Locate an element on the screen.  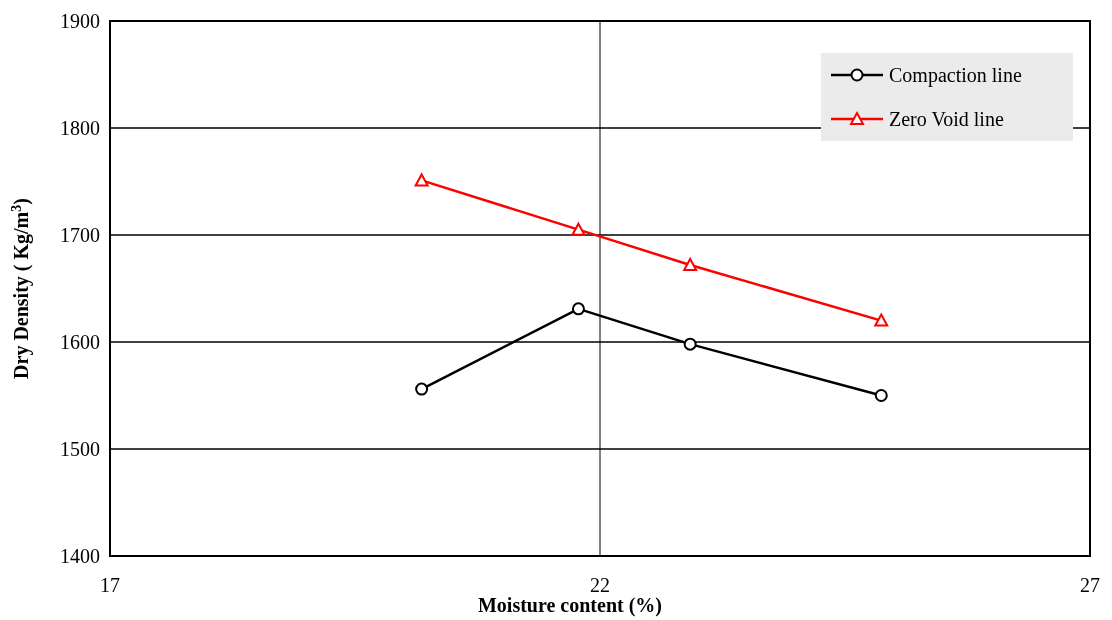
y-tick-label: 1600 is located at coordinates (80, 342).